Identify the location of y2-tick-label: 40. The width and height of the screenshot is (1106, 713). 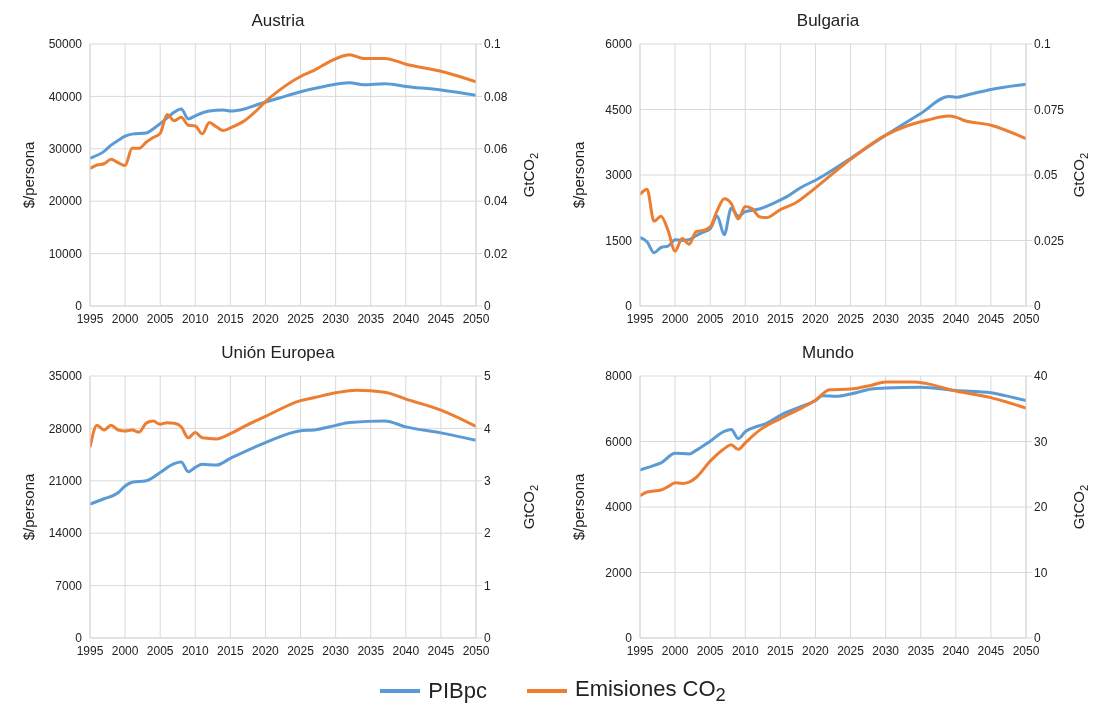
(1041, 376).